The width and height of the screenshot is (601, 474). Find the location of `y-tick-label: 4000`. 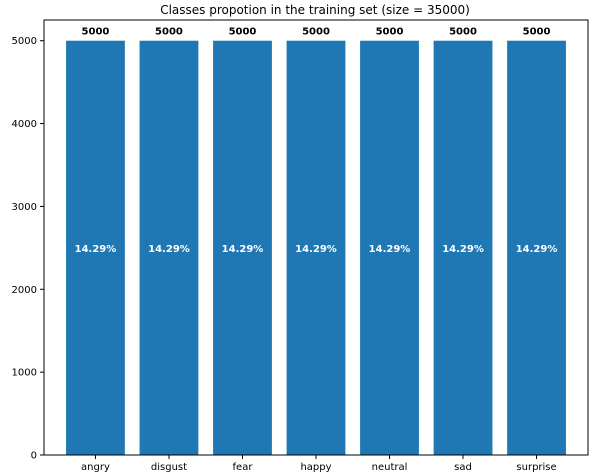

y-tick-label: 4000 is located at coordinates (24, 124).